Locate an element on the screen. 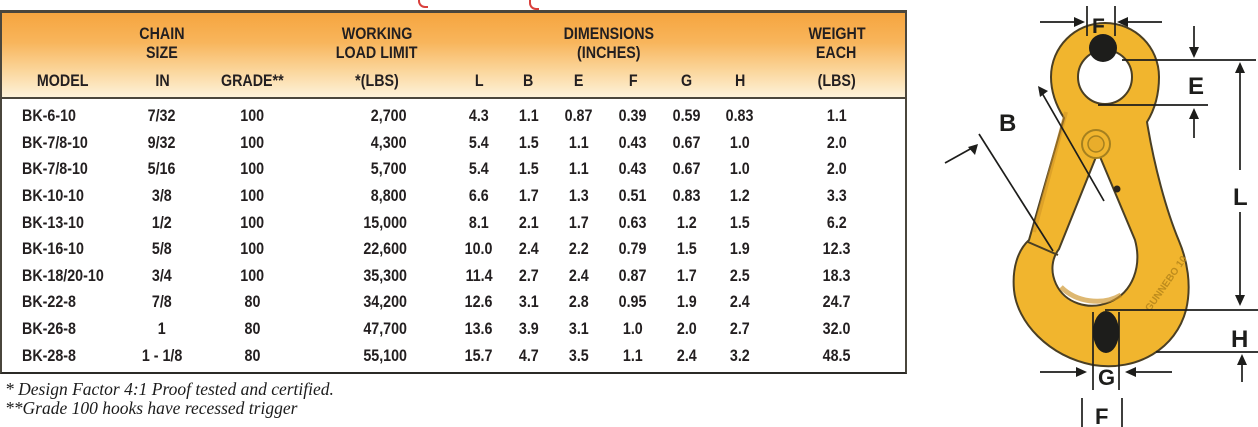 Image resolution: width=1258 pixels, height=427 pixels. table-cell: 1.3 is located at coordinates (579, 196).